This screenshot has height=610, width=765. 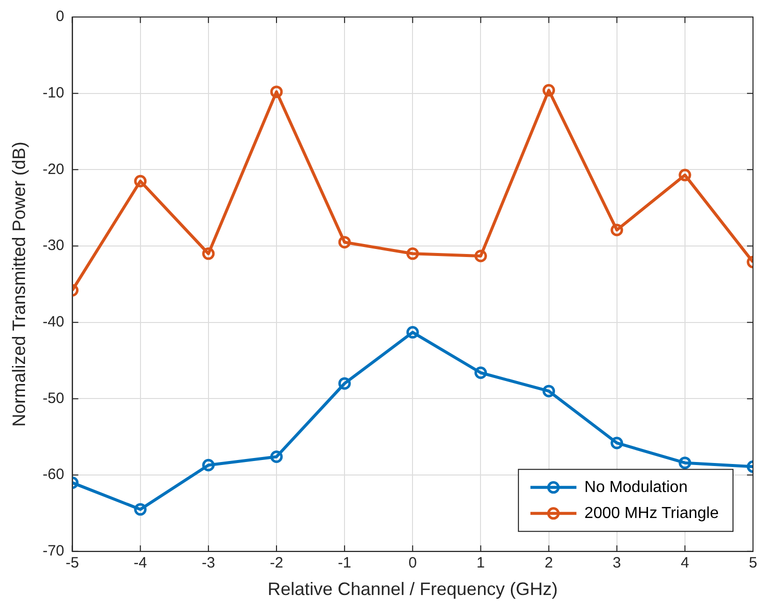 What do you see at coordinates (480, 563) in the screenshot?
I see `x-tick-label: 1` at bounding box center [480, 563].